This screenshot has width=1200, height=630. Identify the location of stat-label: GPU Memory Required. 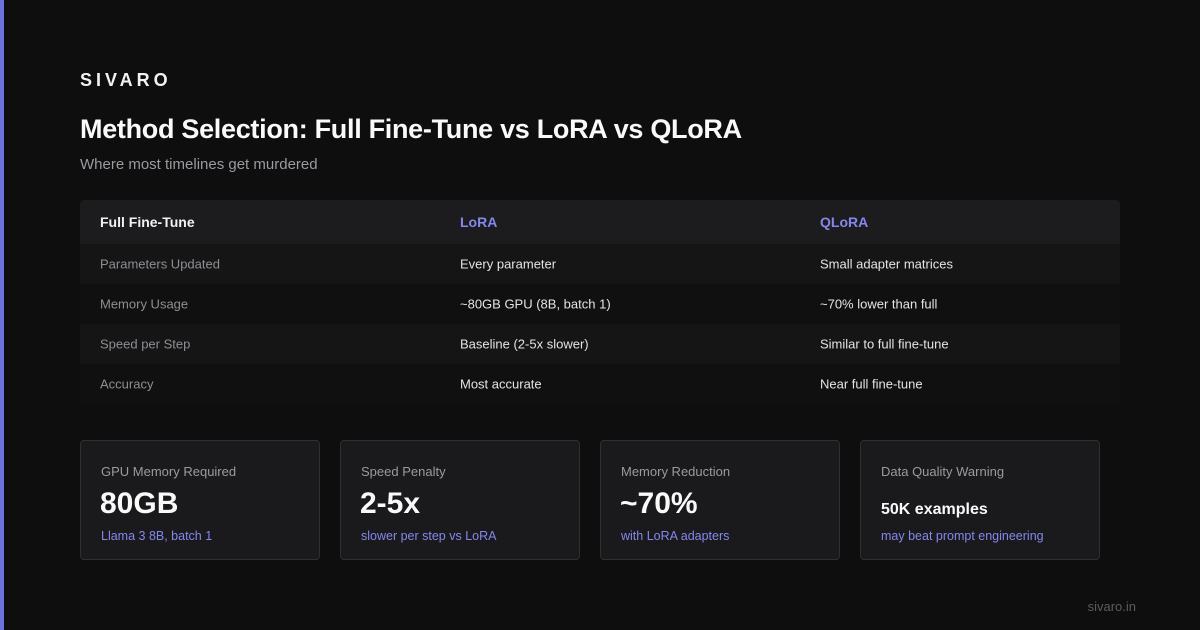
(169, 471).